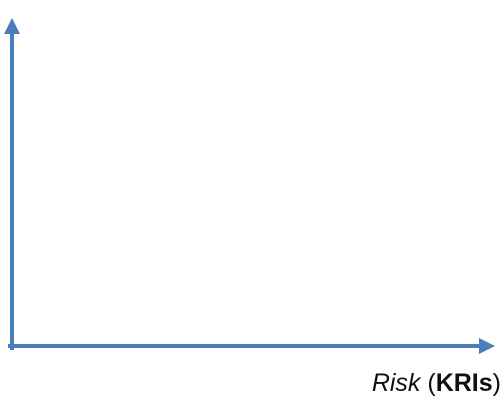  I want to click on x-axis-label-bold: KRIs, so click(464, 383).